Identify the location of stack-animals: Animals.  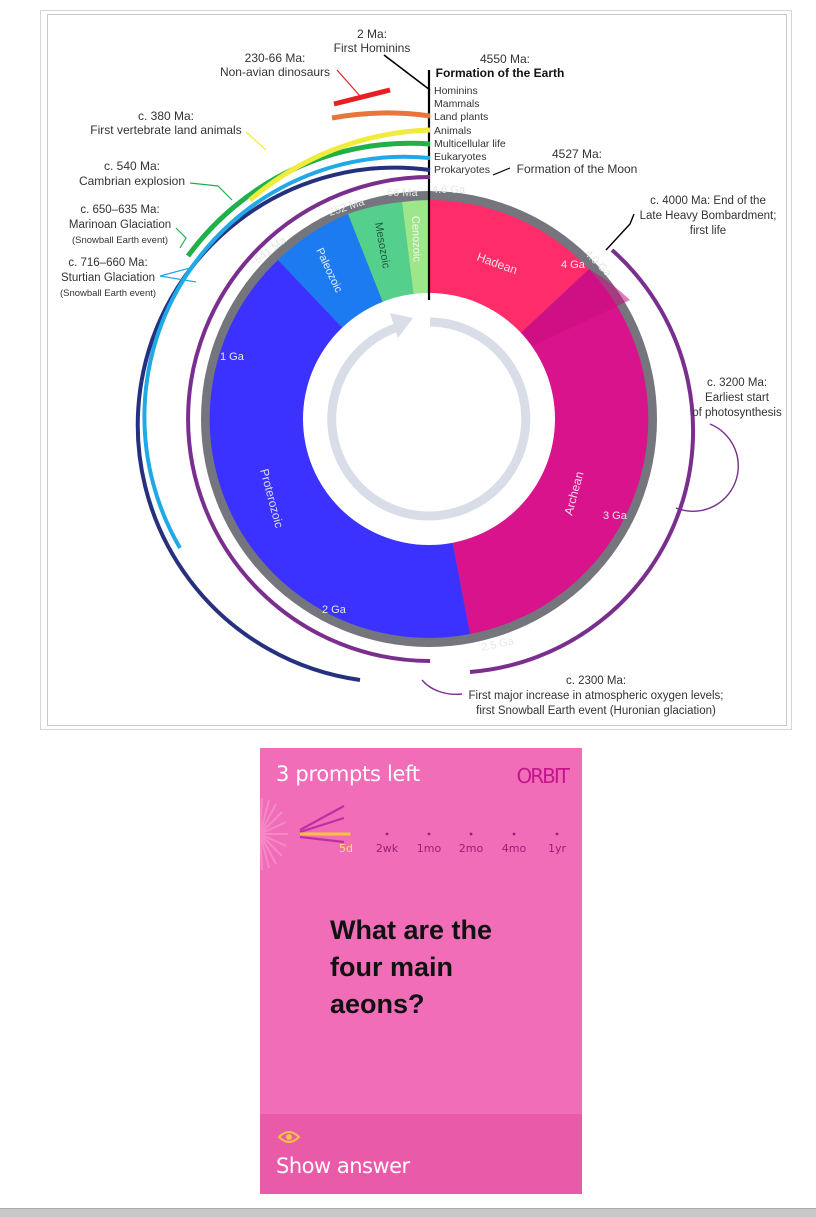
(452, 131).